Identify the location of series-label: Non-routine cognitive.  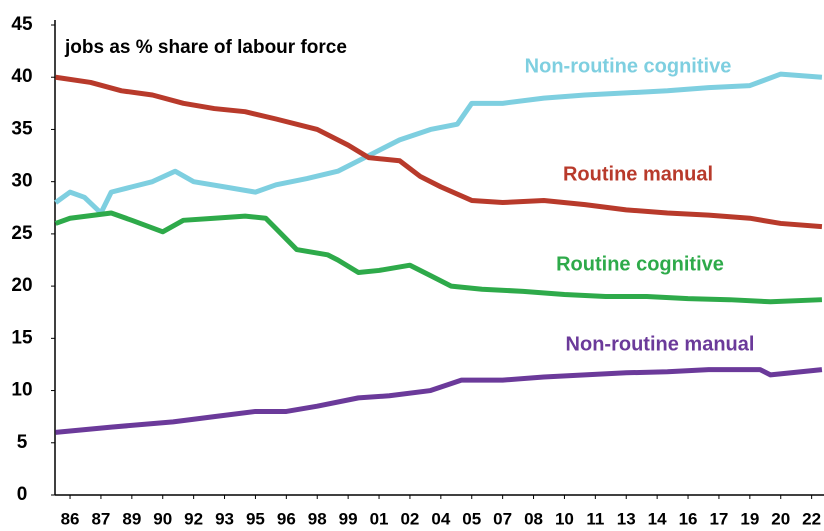
(628, 66).